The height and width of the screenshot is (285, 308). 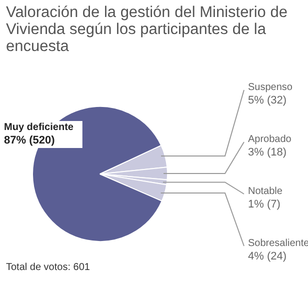 I want to click on slice-label: Aprobado, so click(x=270, y=139).